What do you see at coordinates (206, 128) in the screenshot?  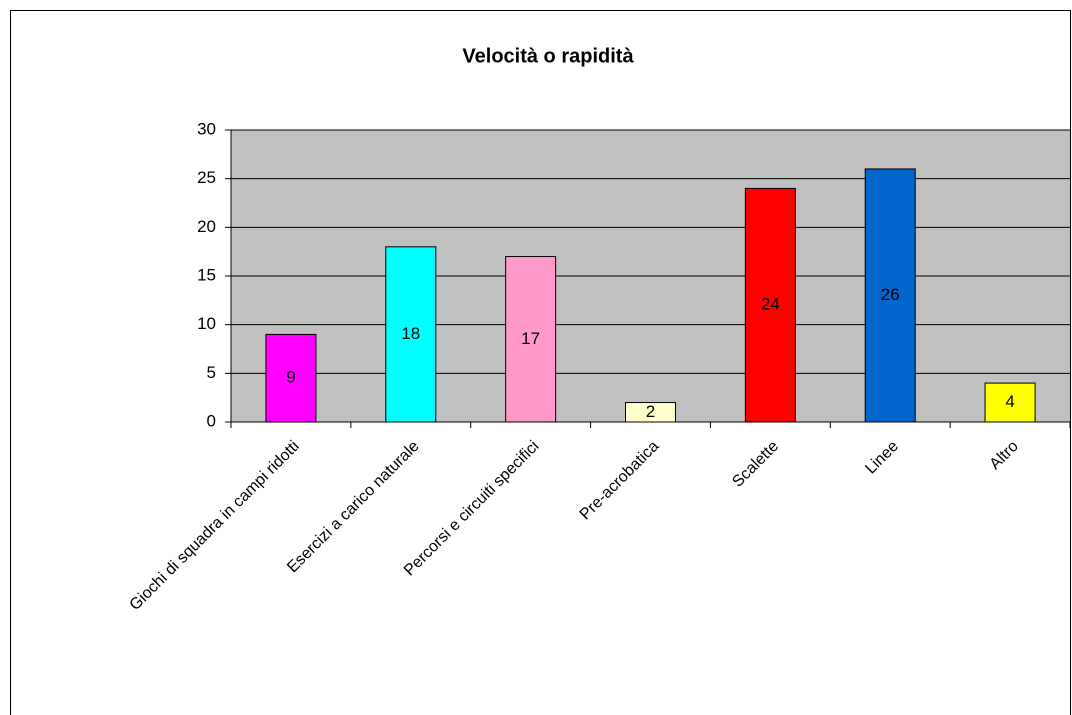 I see `y-tick-label: 30` at bounding box center [206, 128].